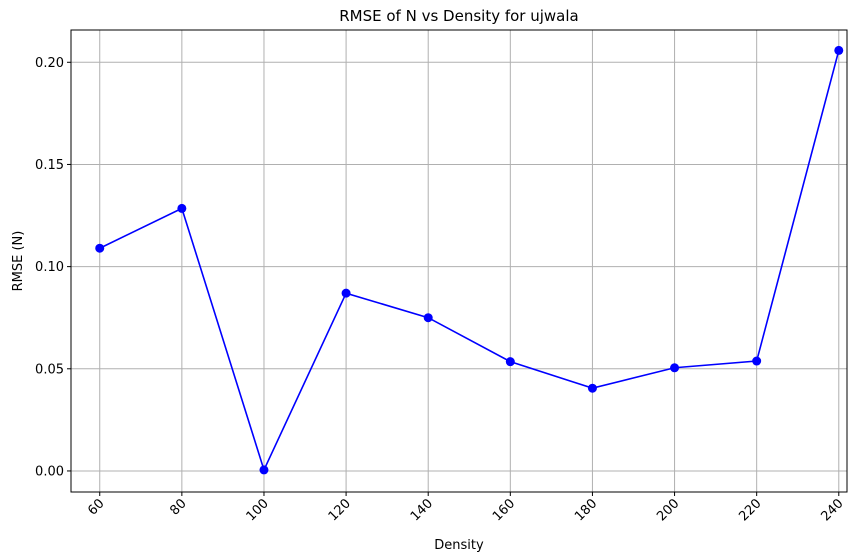 The height and width of the screenshot is (560, 855). Describe the element at coordinates (668, 510) in the screenshot. I see `x-tick-label: 200` at that location.